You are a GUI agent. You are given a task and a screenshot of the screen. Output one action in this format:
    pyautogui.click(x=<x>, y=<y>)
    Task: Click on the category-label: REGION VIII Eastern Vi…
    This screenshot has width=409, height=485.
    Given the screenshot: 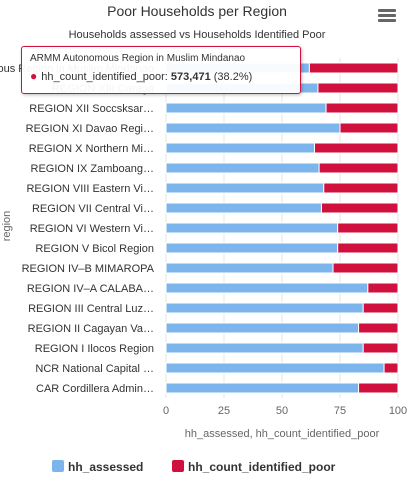 What is the action you would take?
    pyautogui.click(x=90, y=189)
    